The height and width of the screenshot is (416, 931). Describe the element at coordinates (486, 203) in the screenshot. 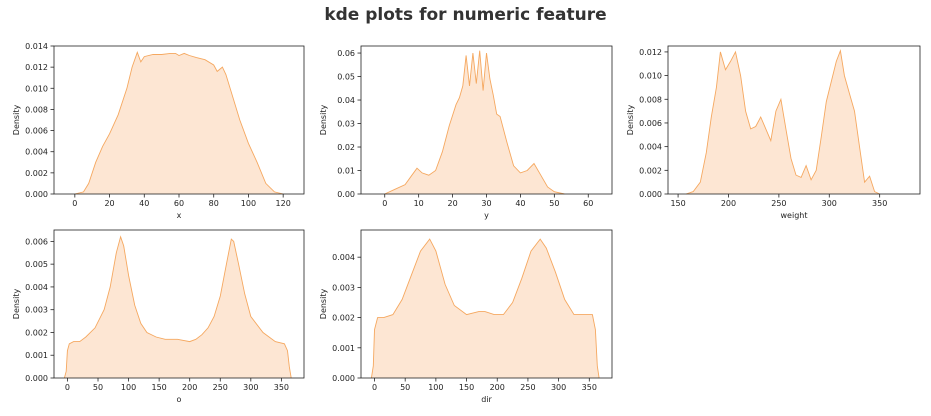

I see `x-tick-label: 30` at that location.